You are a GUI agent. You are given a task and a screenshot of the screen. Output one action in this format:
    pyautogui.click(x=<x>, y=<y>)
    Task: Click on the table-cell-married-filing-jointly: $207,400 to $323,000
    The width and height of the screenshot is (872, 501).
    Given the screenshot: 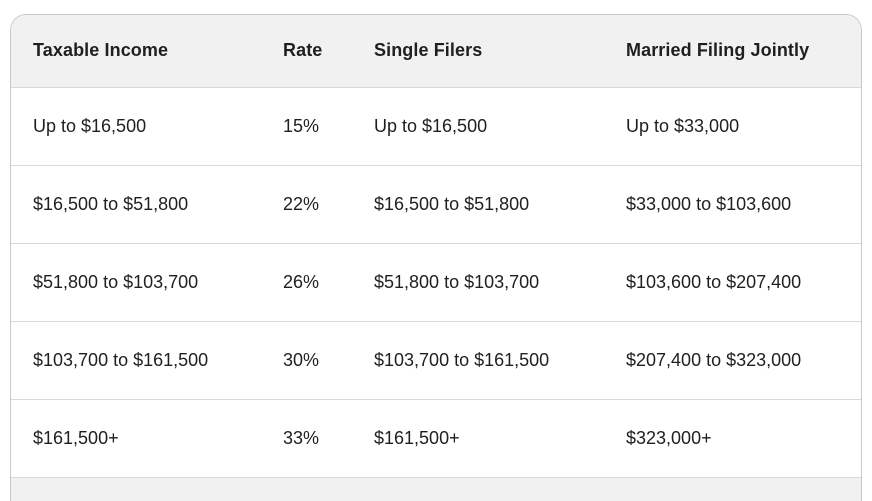 What is the action you would take?
    pyautogui.click(x=743, y=359)
    